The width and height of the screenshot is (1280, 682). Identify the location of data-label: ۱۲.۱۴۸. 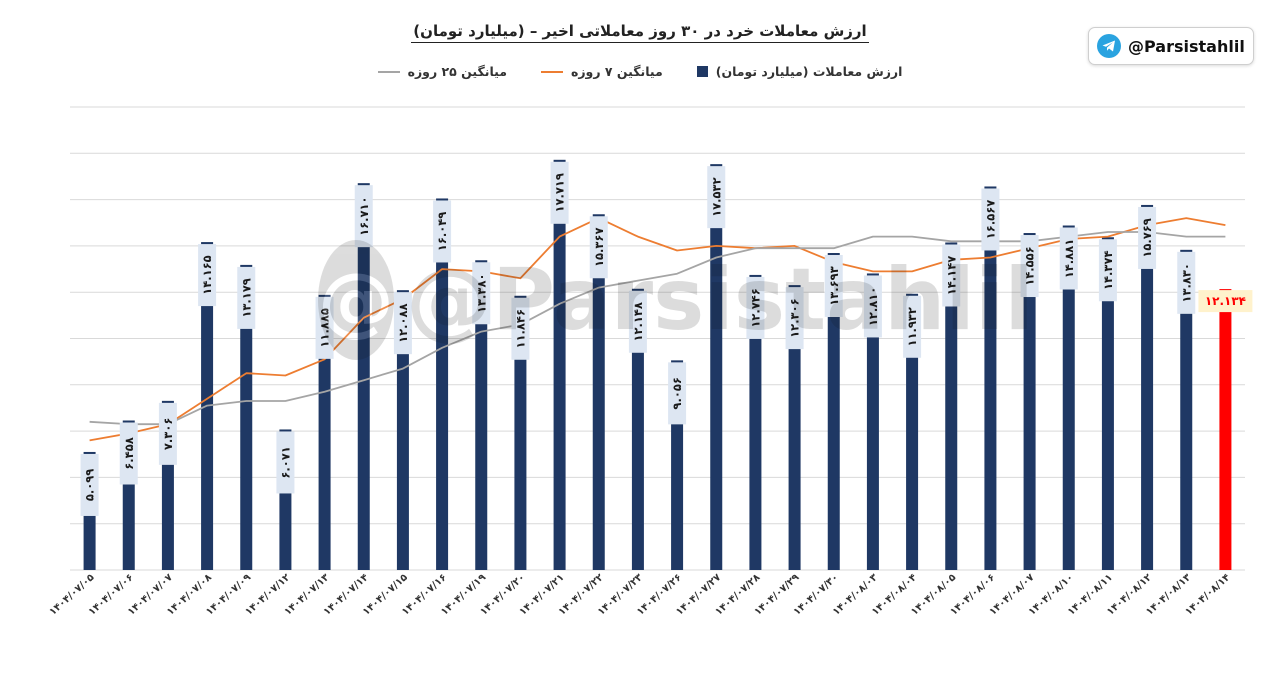
(638, 321).